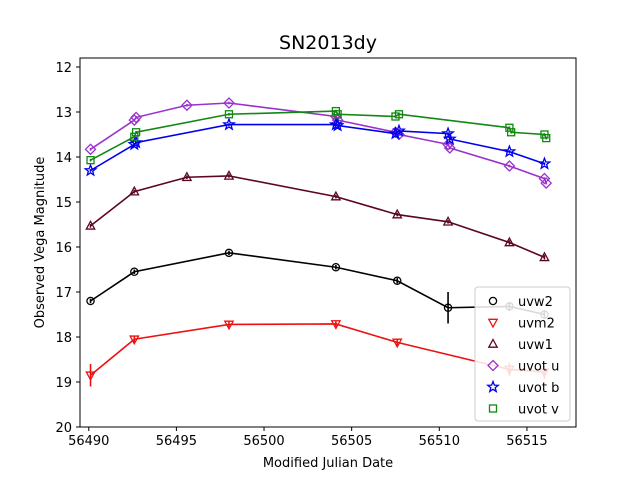 The image size is (640, 480). Describe the element at coordinates (63, 68) in the screenshot. I see `y-tick-label: 12` at that location.